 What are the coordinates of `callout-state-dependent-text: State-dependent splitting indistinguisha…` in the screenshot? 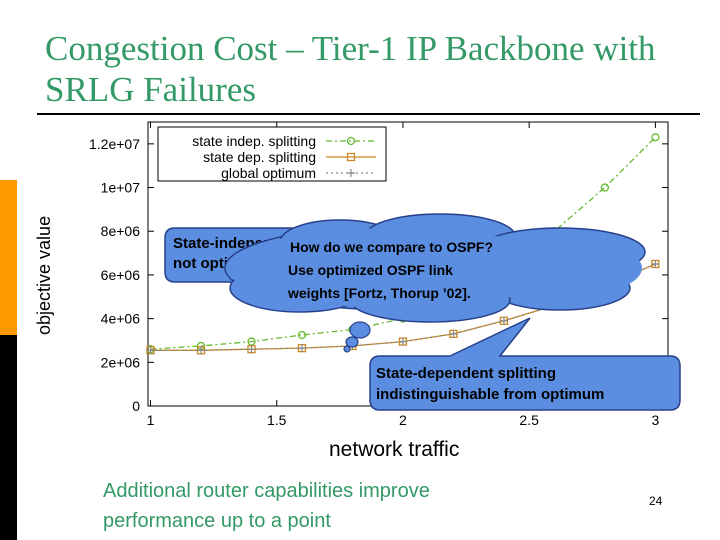 It's located at (490, 384).